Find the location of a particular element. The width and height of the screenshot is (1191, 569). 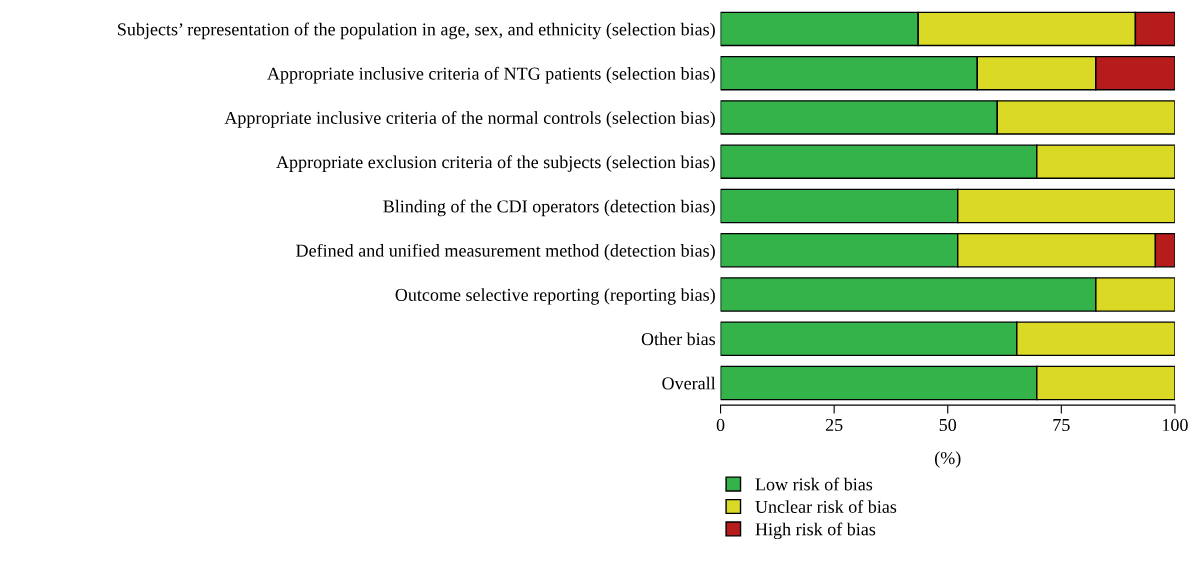

y-tick-label: Subjects’ representation of the population in age, sex, and ethnicity (selection bias) is located at coordinates (416, 31).